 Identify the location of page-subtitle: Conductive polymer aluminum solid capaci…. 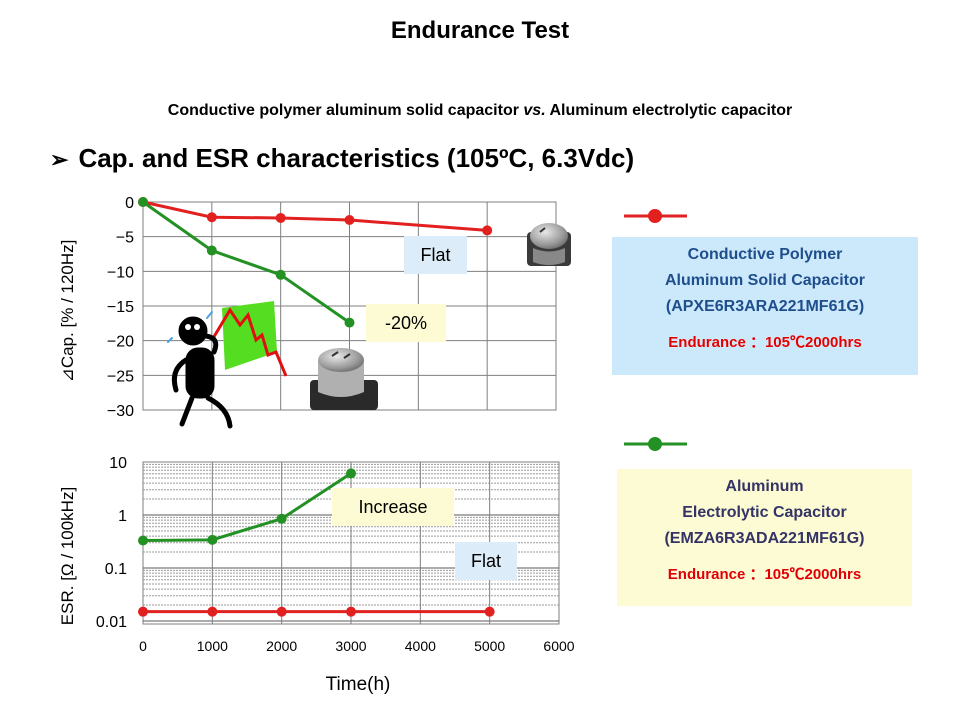
(480, 111).